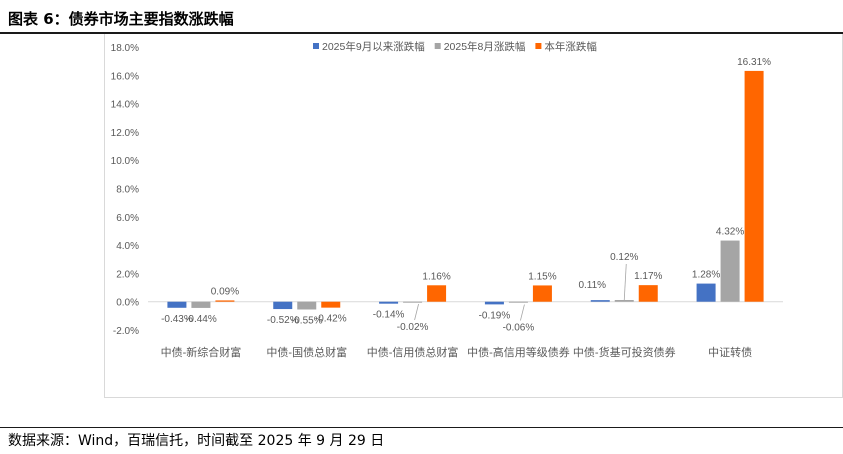 This screenshot has height=454, width=843. I want to click on figure-title: 图表 6：债券市场主要指数涨跌幅, so click(121, 19).